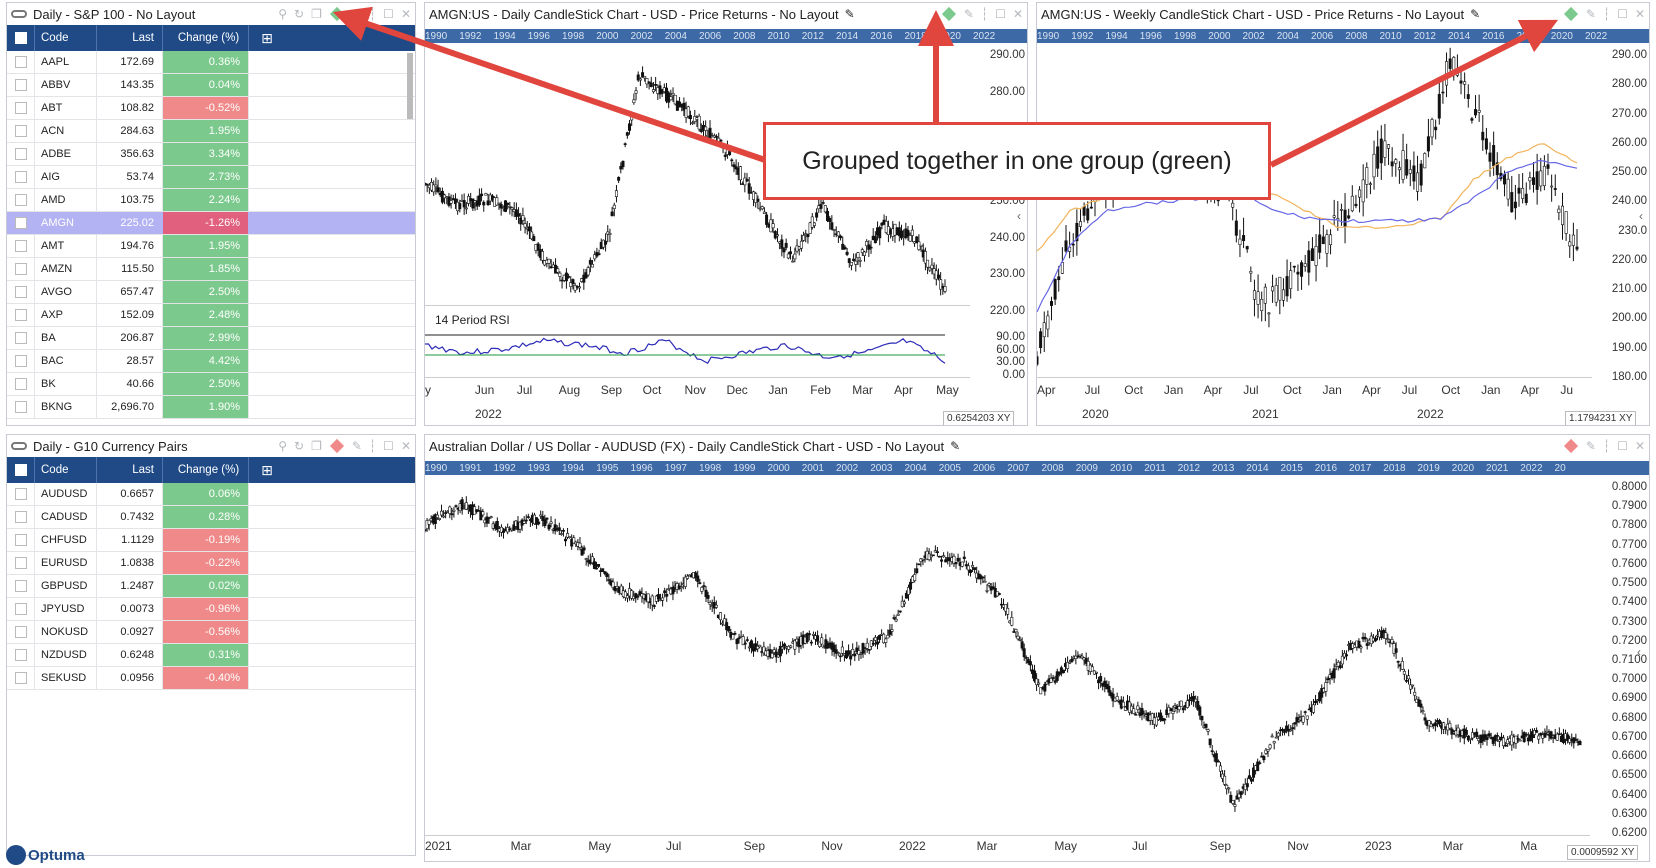 The width and height of the screenshot is (1656, 868). Describe the element at coordinates (211, 62) in the screenshot. I see `table-row: AAPL 172.69 0.36%` at that location.